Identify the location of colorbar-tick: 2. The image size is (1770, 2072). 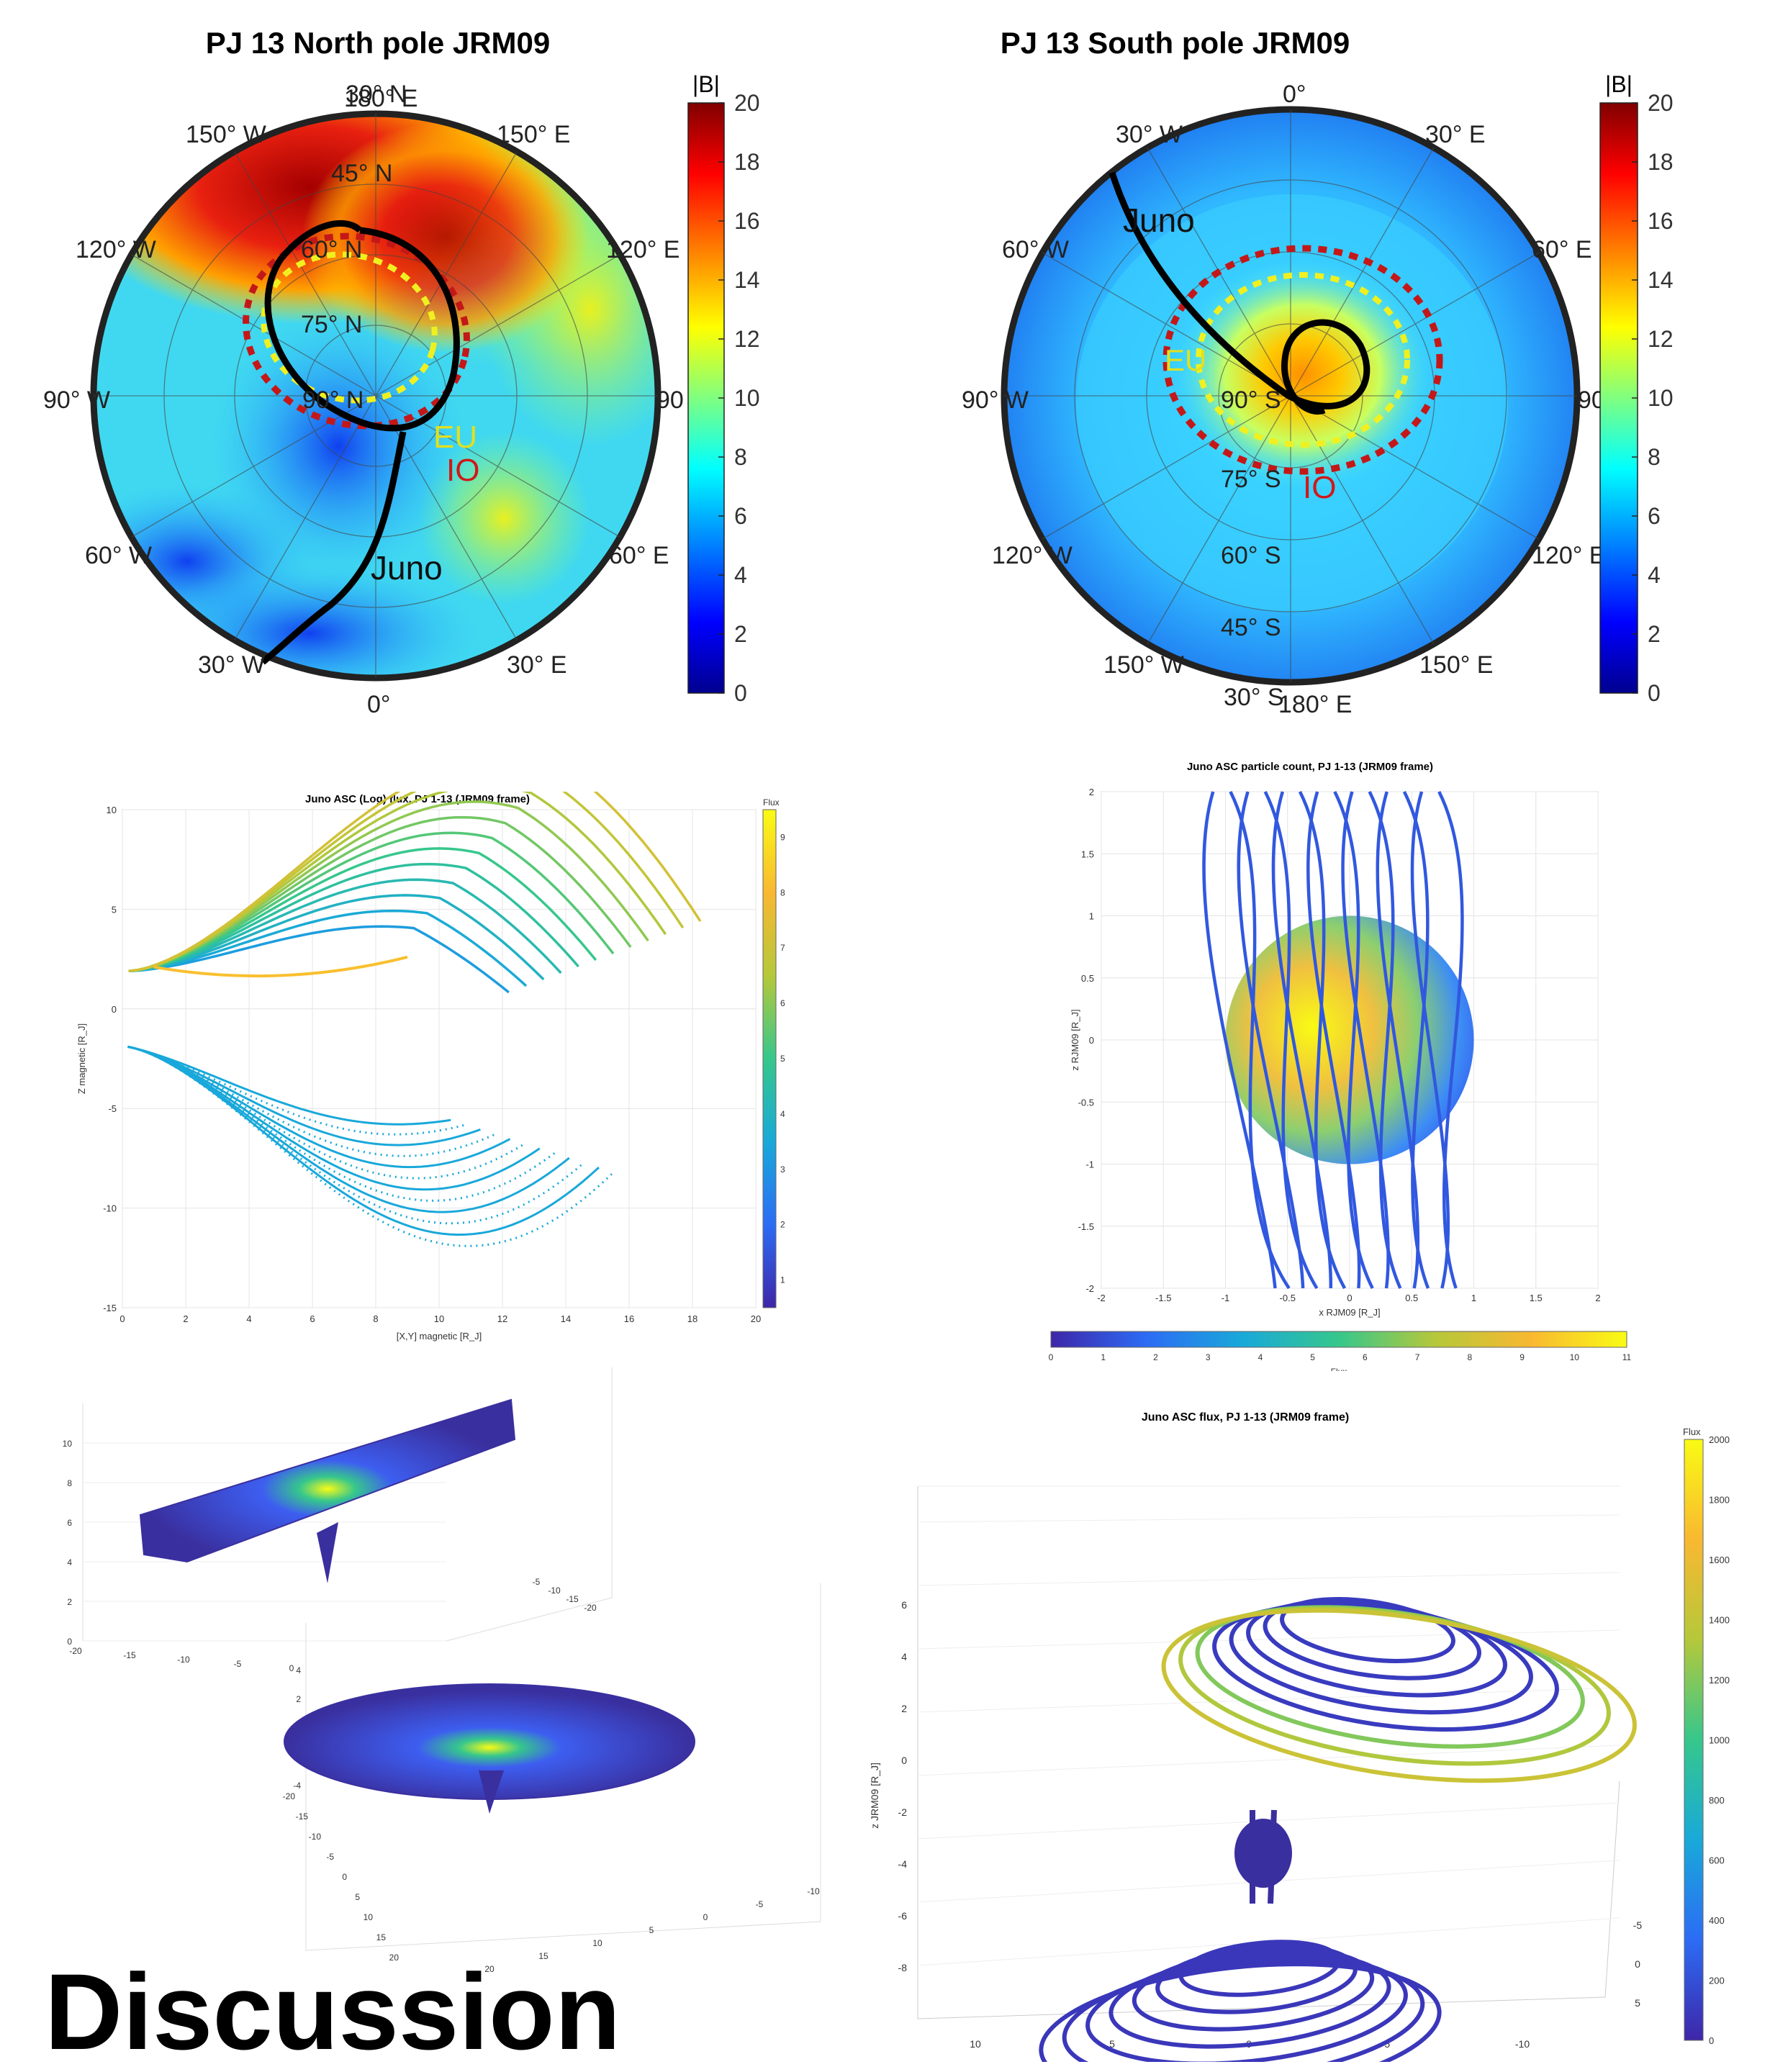
(740, 634).